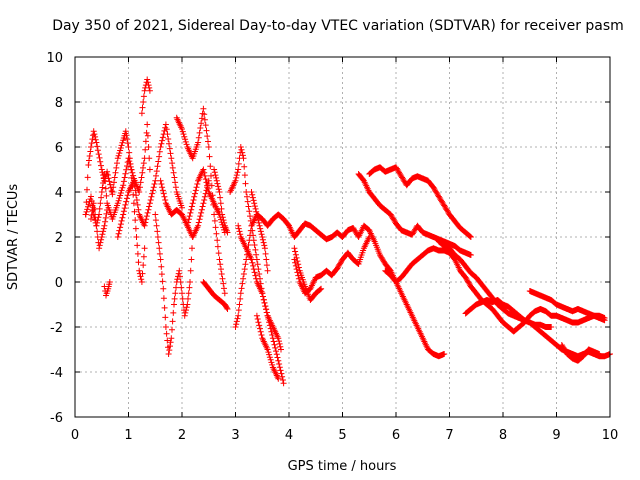 The image size is (640, 480). Describe the element at coordinates (556, 435) in the screenshot. I see `x-tick-label: 9` at that location.